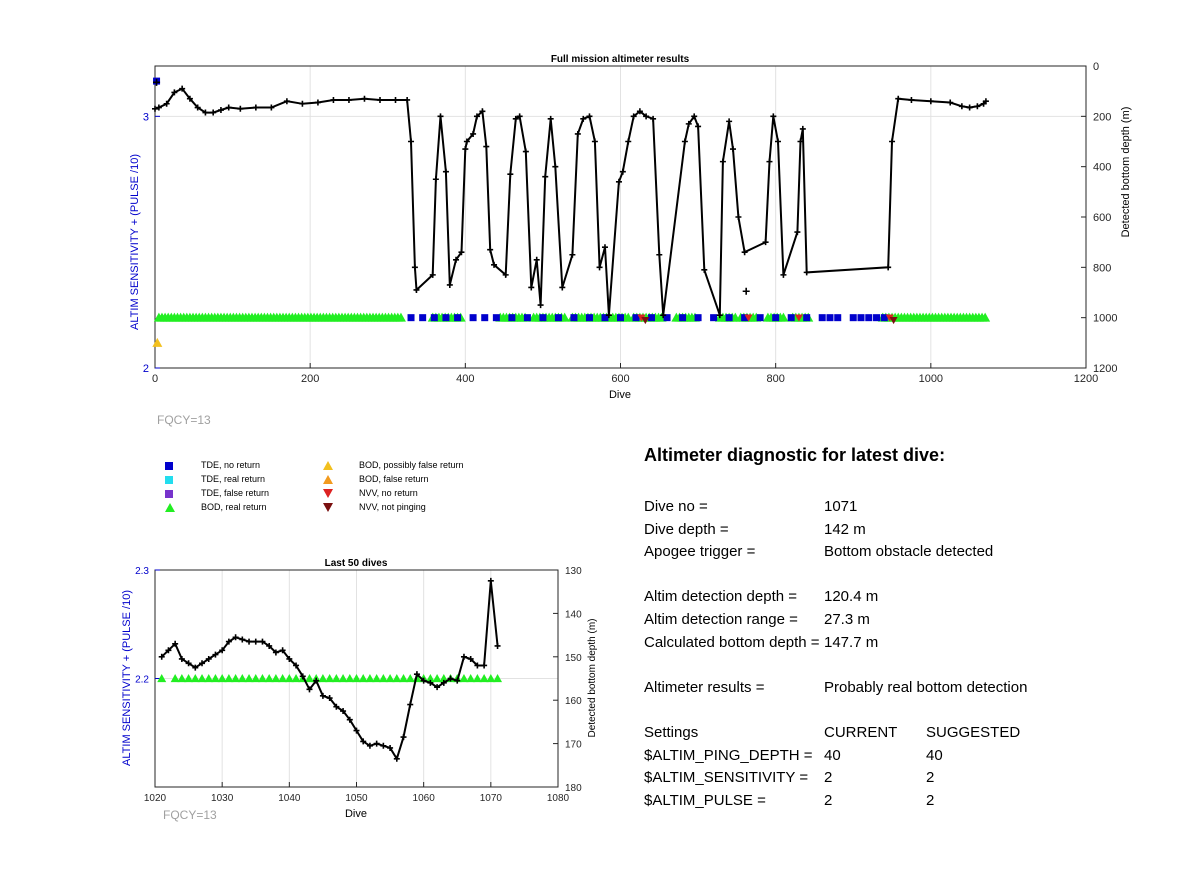 Image resolution: width=1200 pixels, height=885 pixels. What do you see at coordinates (146, 117) in the screenshot?
I see `y-left-tick-label: 3` at bounding box center [146, 117].